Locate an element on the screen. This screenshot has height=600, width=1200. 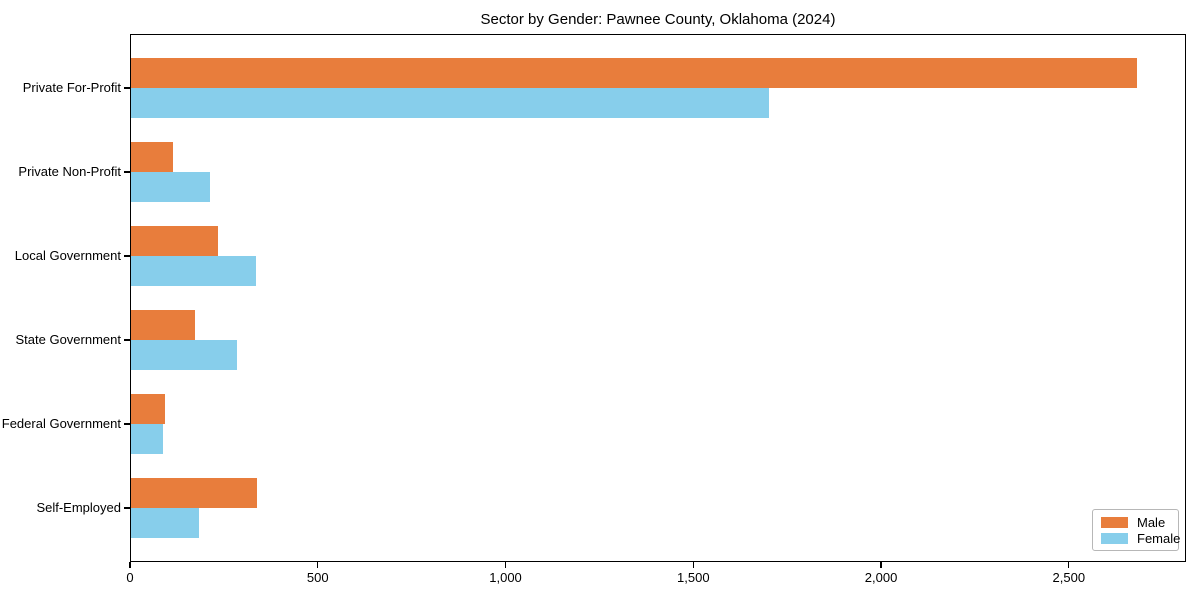
x-axis-label-1000: 1,000 is located at coordinates (505, 577).